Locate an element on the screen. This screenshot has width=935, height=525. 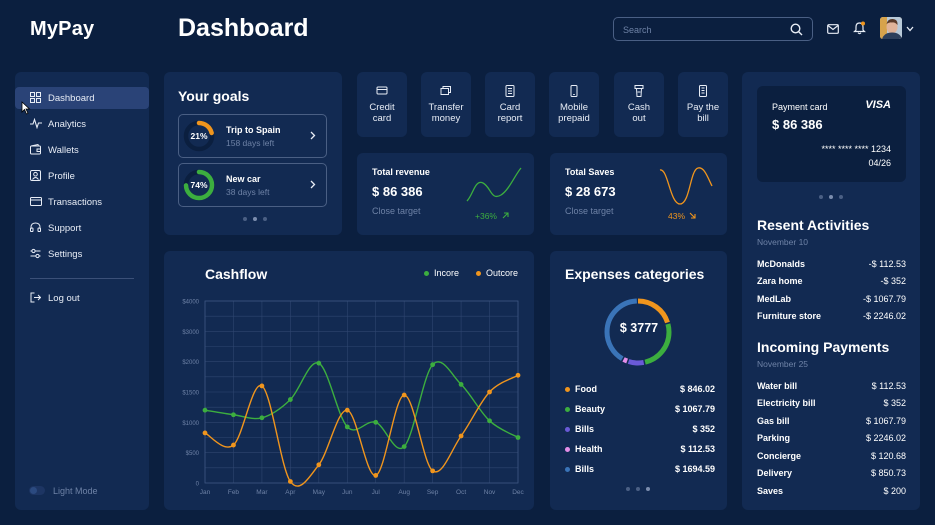
light-mode-toggle is located at coordinates (37, 490).